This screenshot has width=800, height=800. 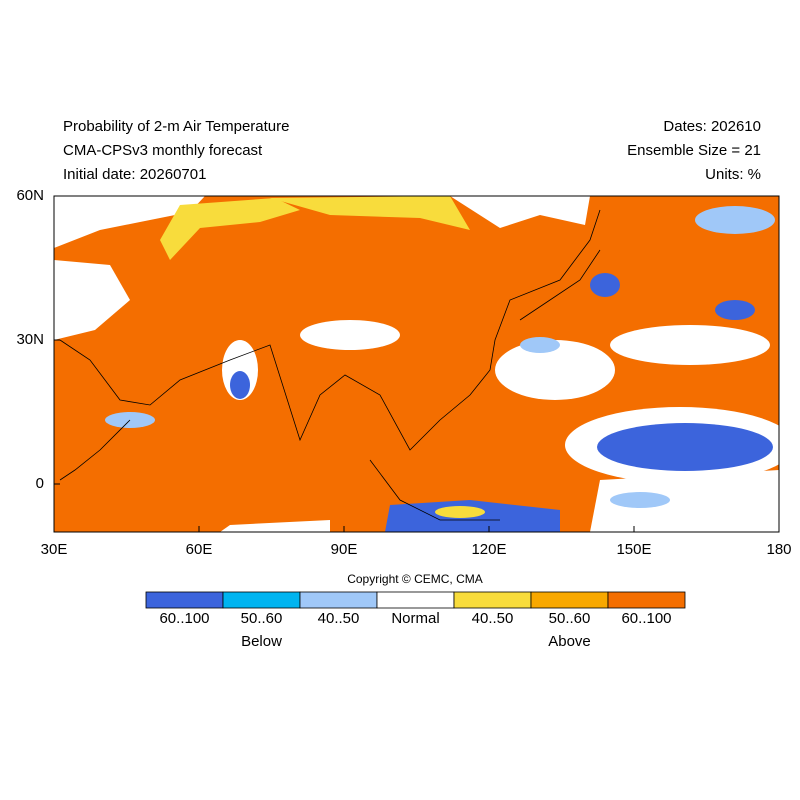 What do you see at coordinates (569, 641) in the screenshot?
I see `legend-group: Above` at bounding box center [569, 641].